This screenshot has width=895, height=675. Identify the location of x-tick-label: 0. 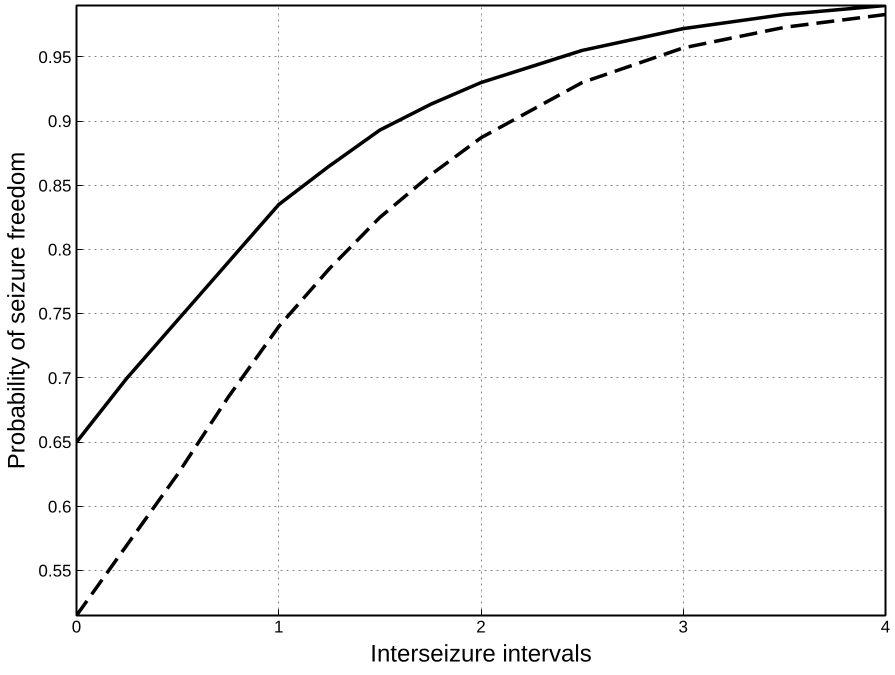
(77, 627).